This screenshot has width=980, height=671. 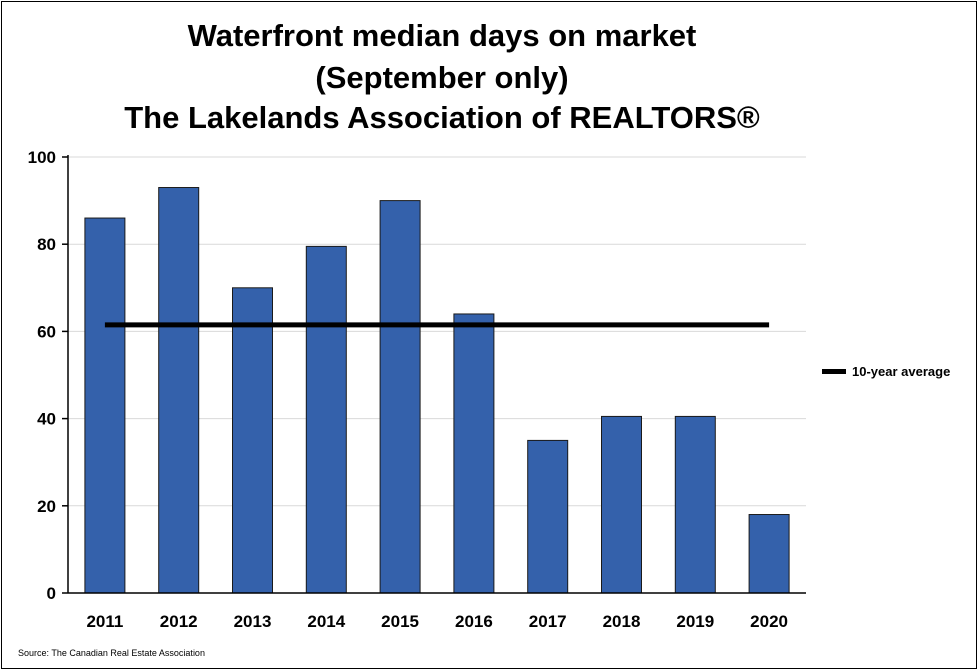 What do you see at coordinates (442, 117) in the screenshot?
I see `chart-title-line-3: The Lakelands Association of REALTORS®` at bounding box center [442, 117].